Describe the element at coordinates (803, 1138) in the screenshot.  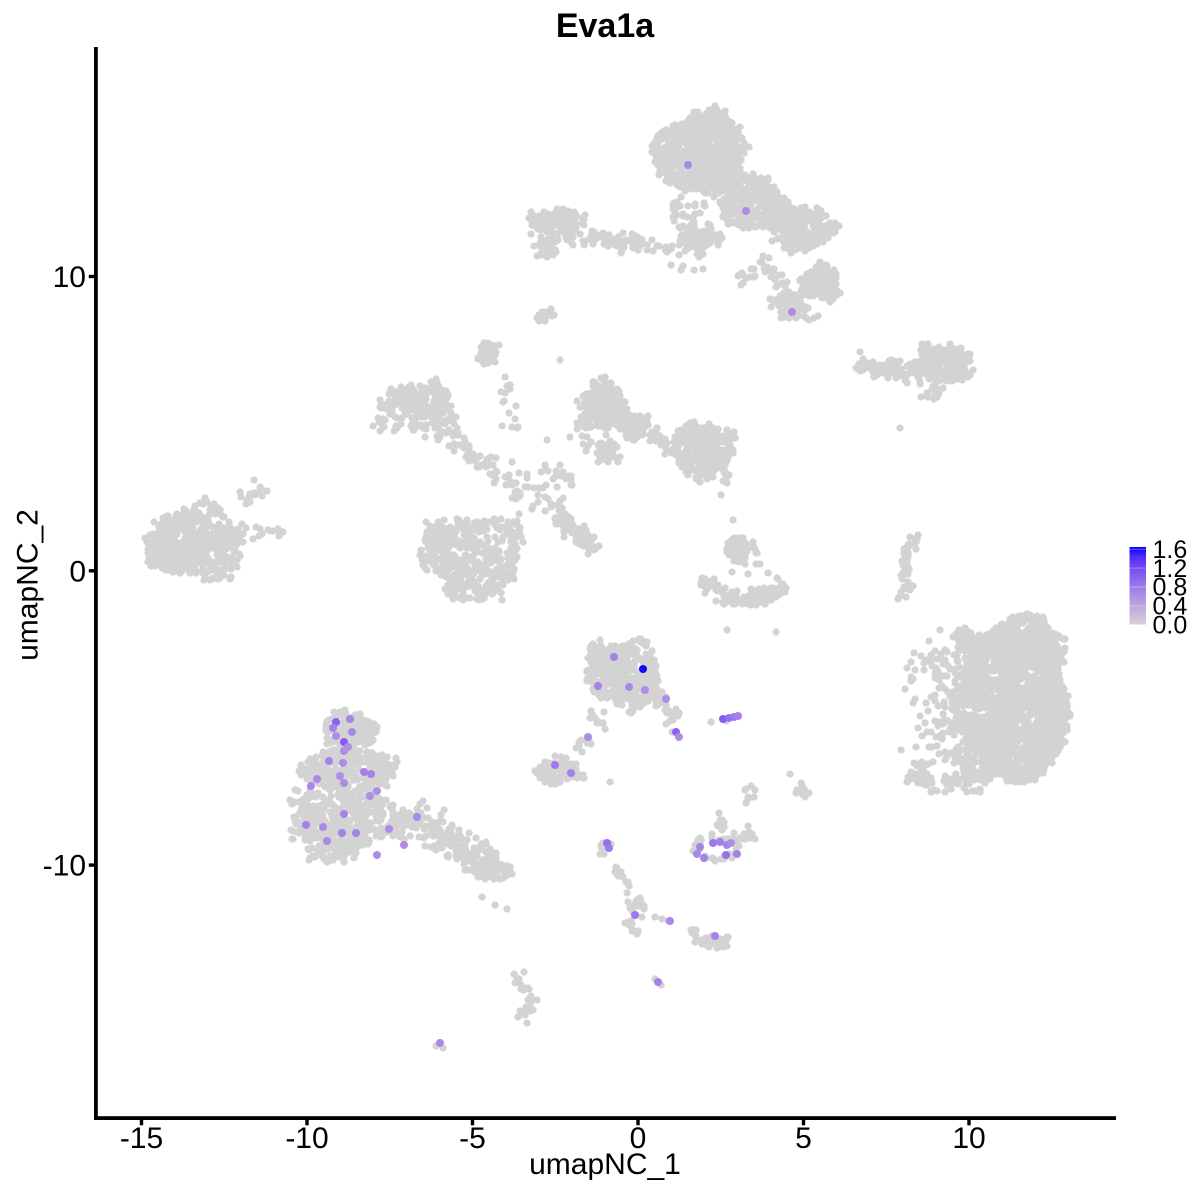
I see `svg-text: 5` at that location.